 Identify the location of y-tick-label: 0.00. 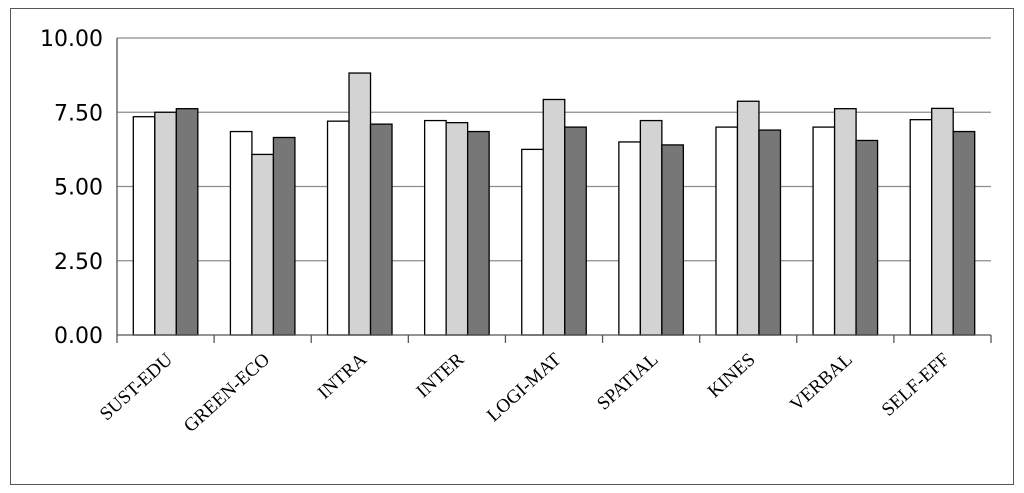
(78, 336).